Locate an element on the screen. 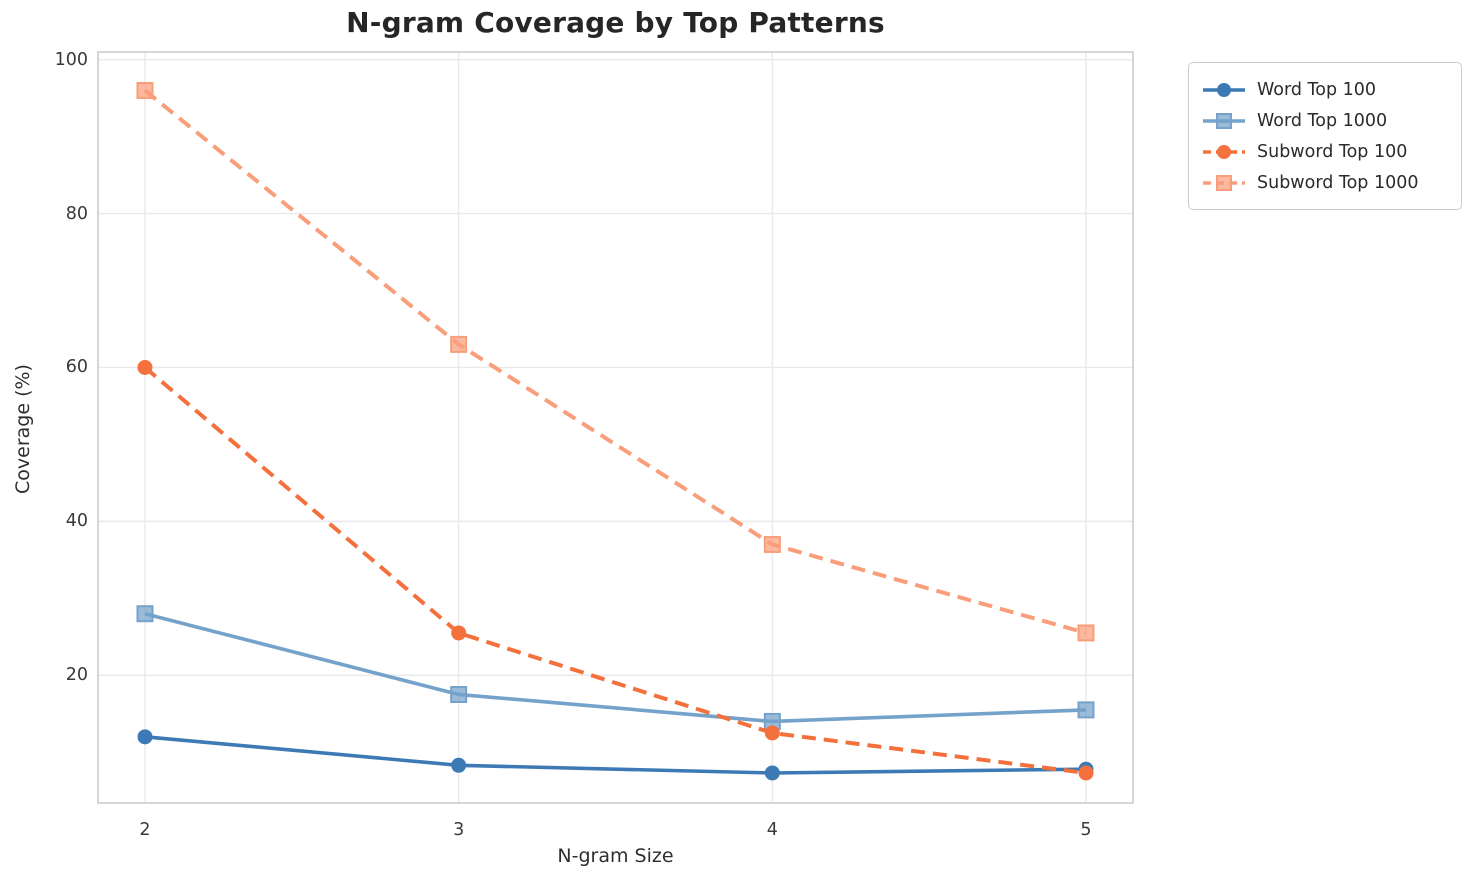 This screenshot has height=885, width=1478. legend-label: Subword Top 100 is located at coordinates (1332, 151).